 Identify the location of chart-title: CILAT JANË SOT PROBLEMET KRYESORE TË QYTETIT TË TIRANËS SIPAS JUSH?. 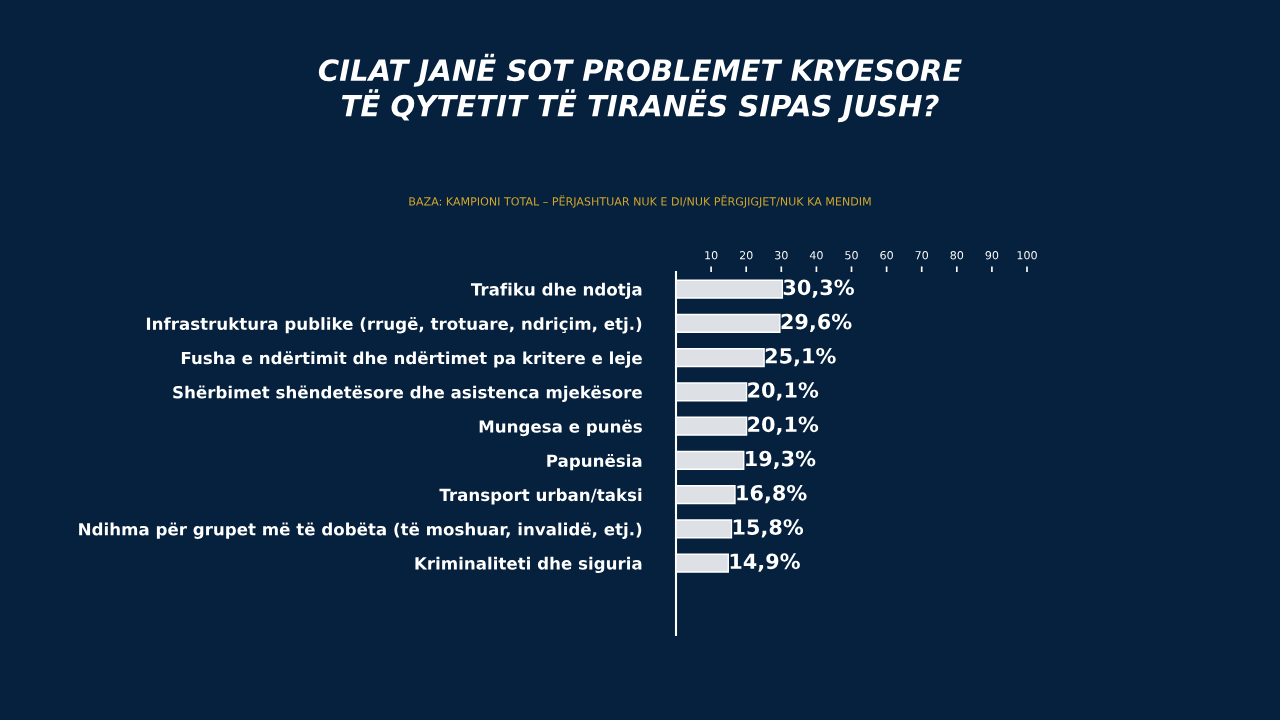
(640, 88).